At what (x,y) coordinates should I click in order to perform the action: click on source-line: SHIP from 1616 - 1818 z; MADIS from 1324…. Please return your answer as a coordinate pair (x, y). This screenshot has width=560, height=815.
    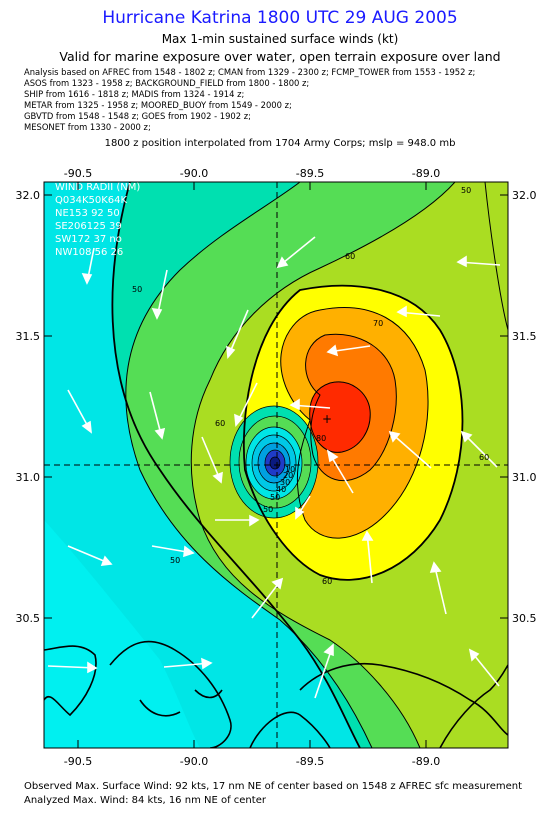
    Looking at the image, I should click on (134, 94).